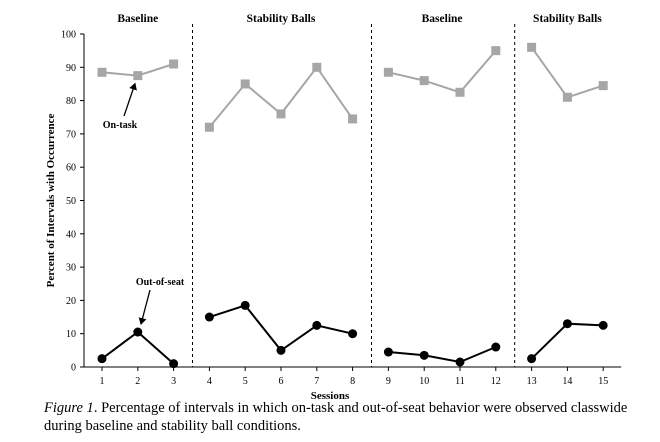  Describe the element at coordinates (532, 381) in the screenshot. I see `x-tick-label: 13` at that location.